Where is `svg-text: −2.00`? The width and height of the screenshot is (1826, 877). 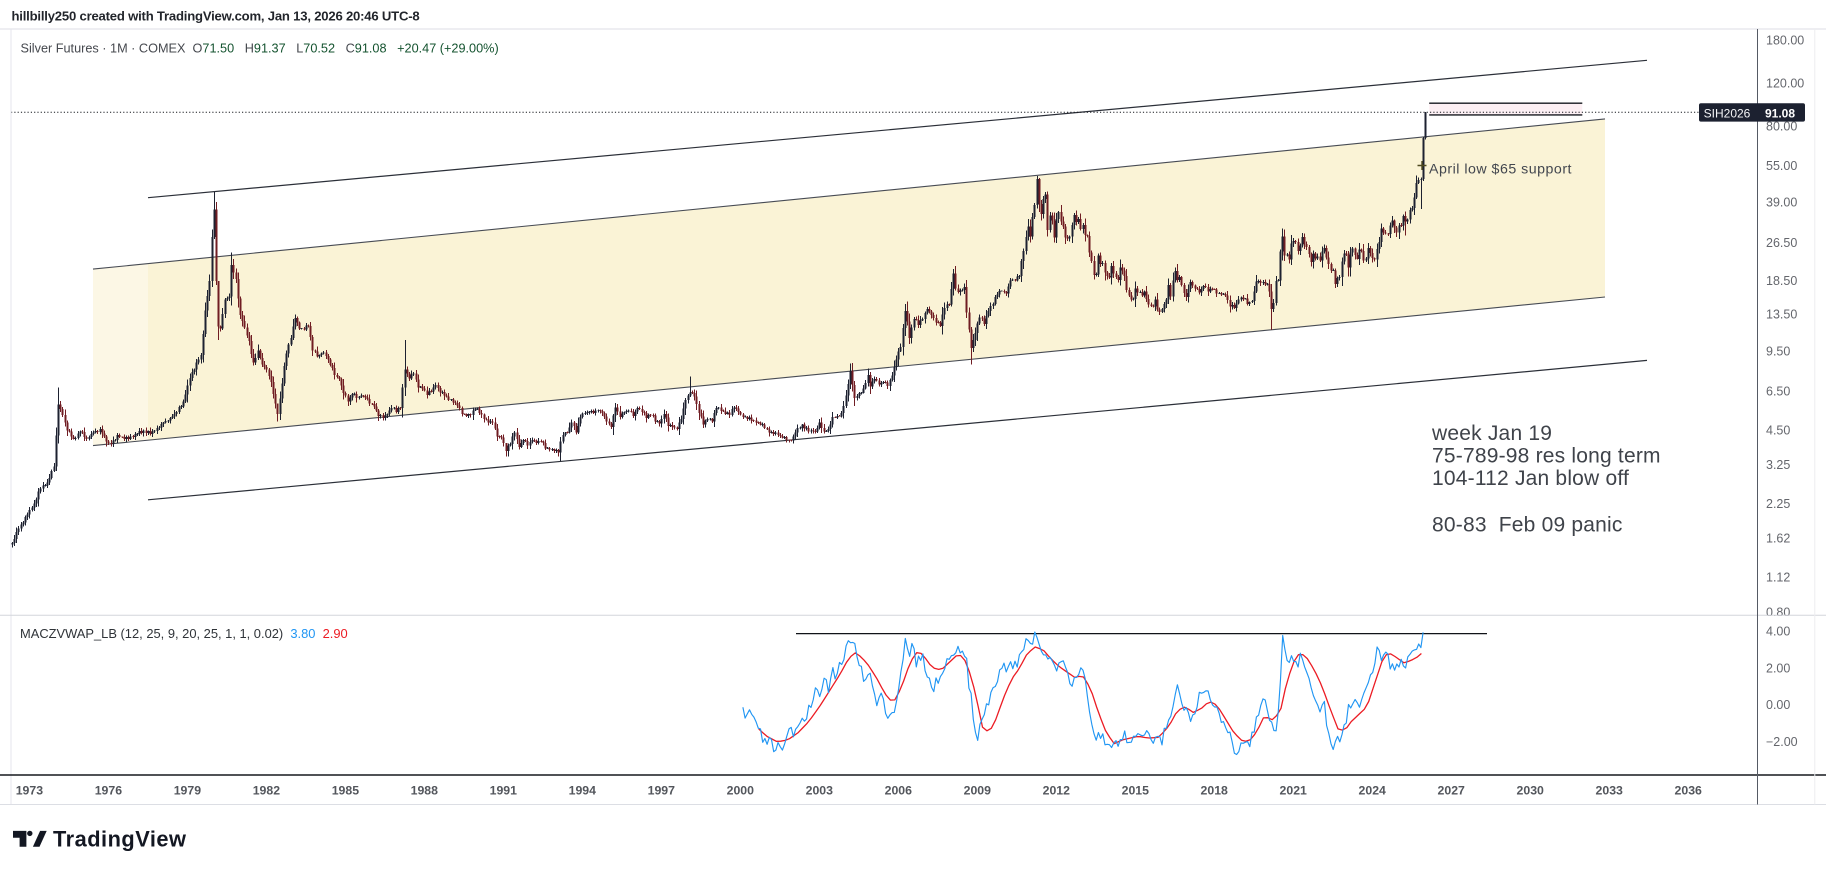 svg-text: −2.00 is located at coordinates (1782, 742).